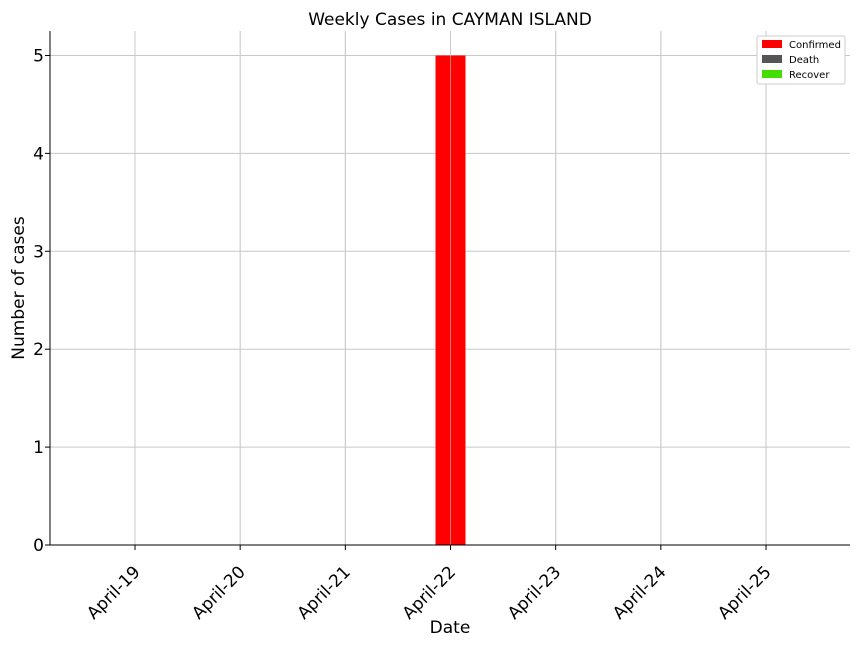 This screenshot has width=864, height=648. Describe the element at coordinates (19, 288) in the screenshot. I see `y-axis-label: Number of cases` at that location.